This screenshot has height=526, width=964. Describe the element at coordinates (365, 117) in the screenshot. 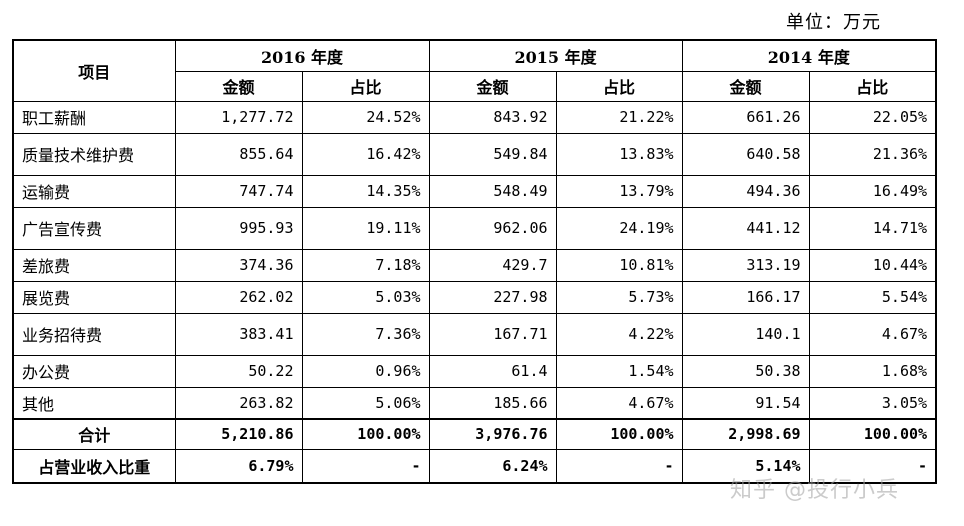

I see `cell-value: 24.52%` at that location.